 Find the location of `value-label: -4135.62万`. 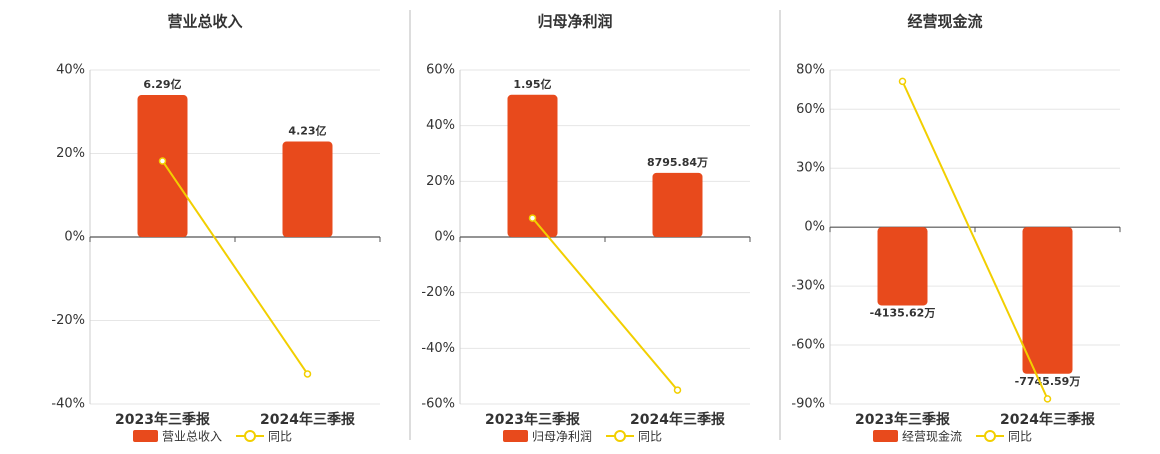

value-label: -4135.62万 is located at coordinates (903, 312).